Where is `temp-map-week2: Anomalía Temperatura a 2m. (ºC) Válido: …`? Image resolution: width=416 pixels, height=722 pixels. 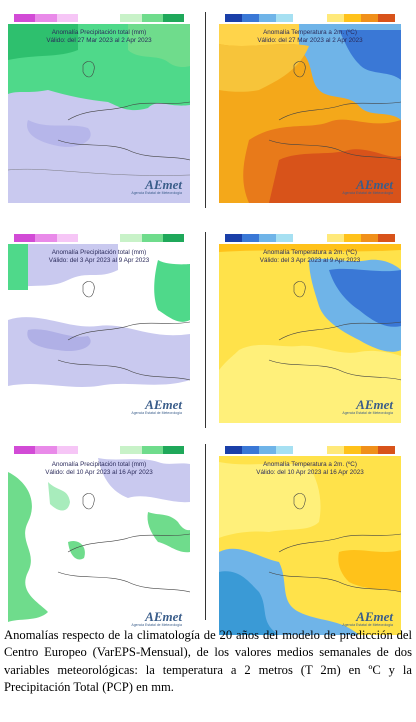 temp-map-week2: Anomalía Temperatura a 2m. (ºC) Válido: … is located at coordinates (310, 326).